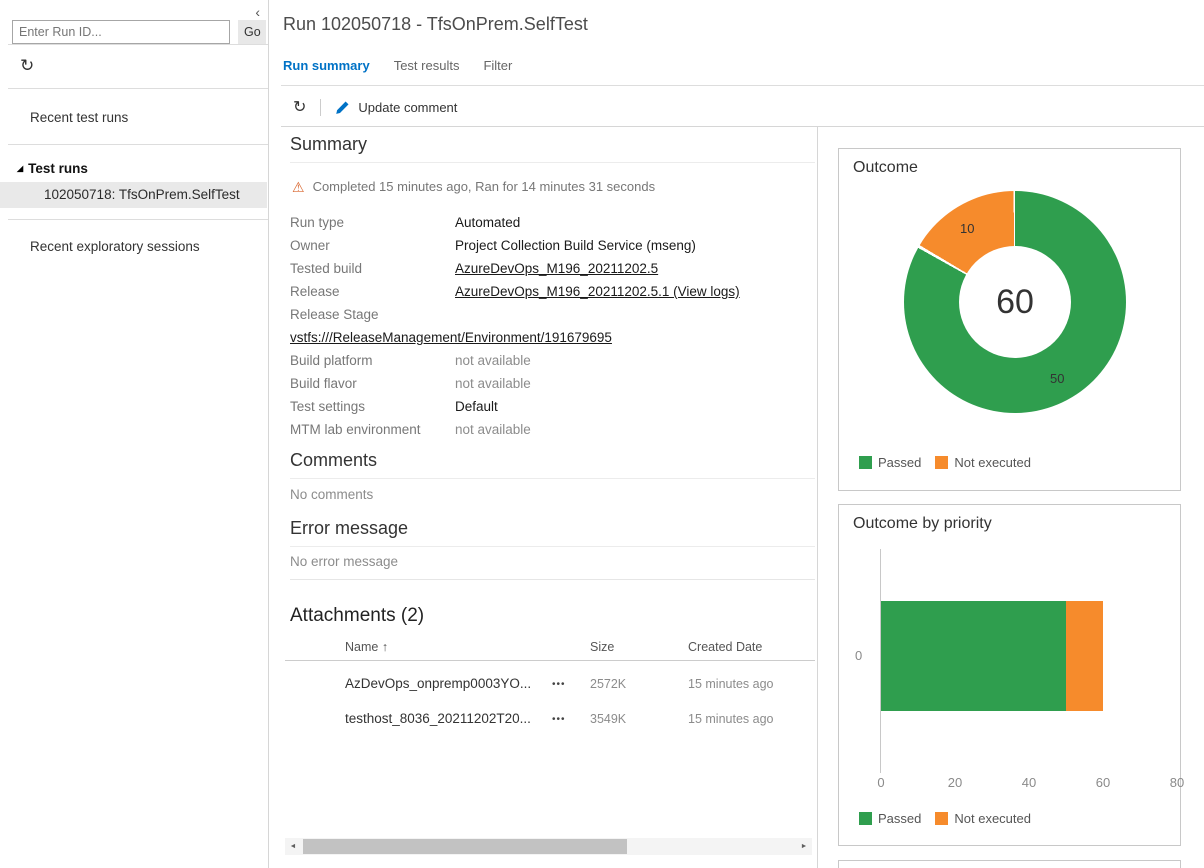  What do you see at coordinates (973, 656) in the screenshot?
I see `bar-passed` at bounding box center [973, 656].